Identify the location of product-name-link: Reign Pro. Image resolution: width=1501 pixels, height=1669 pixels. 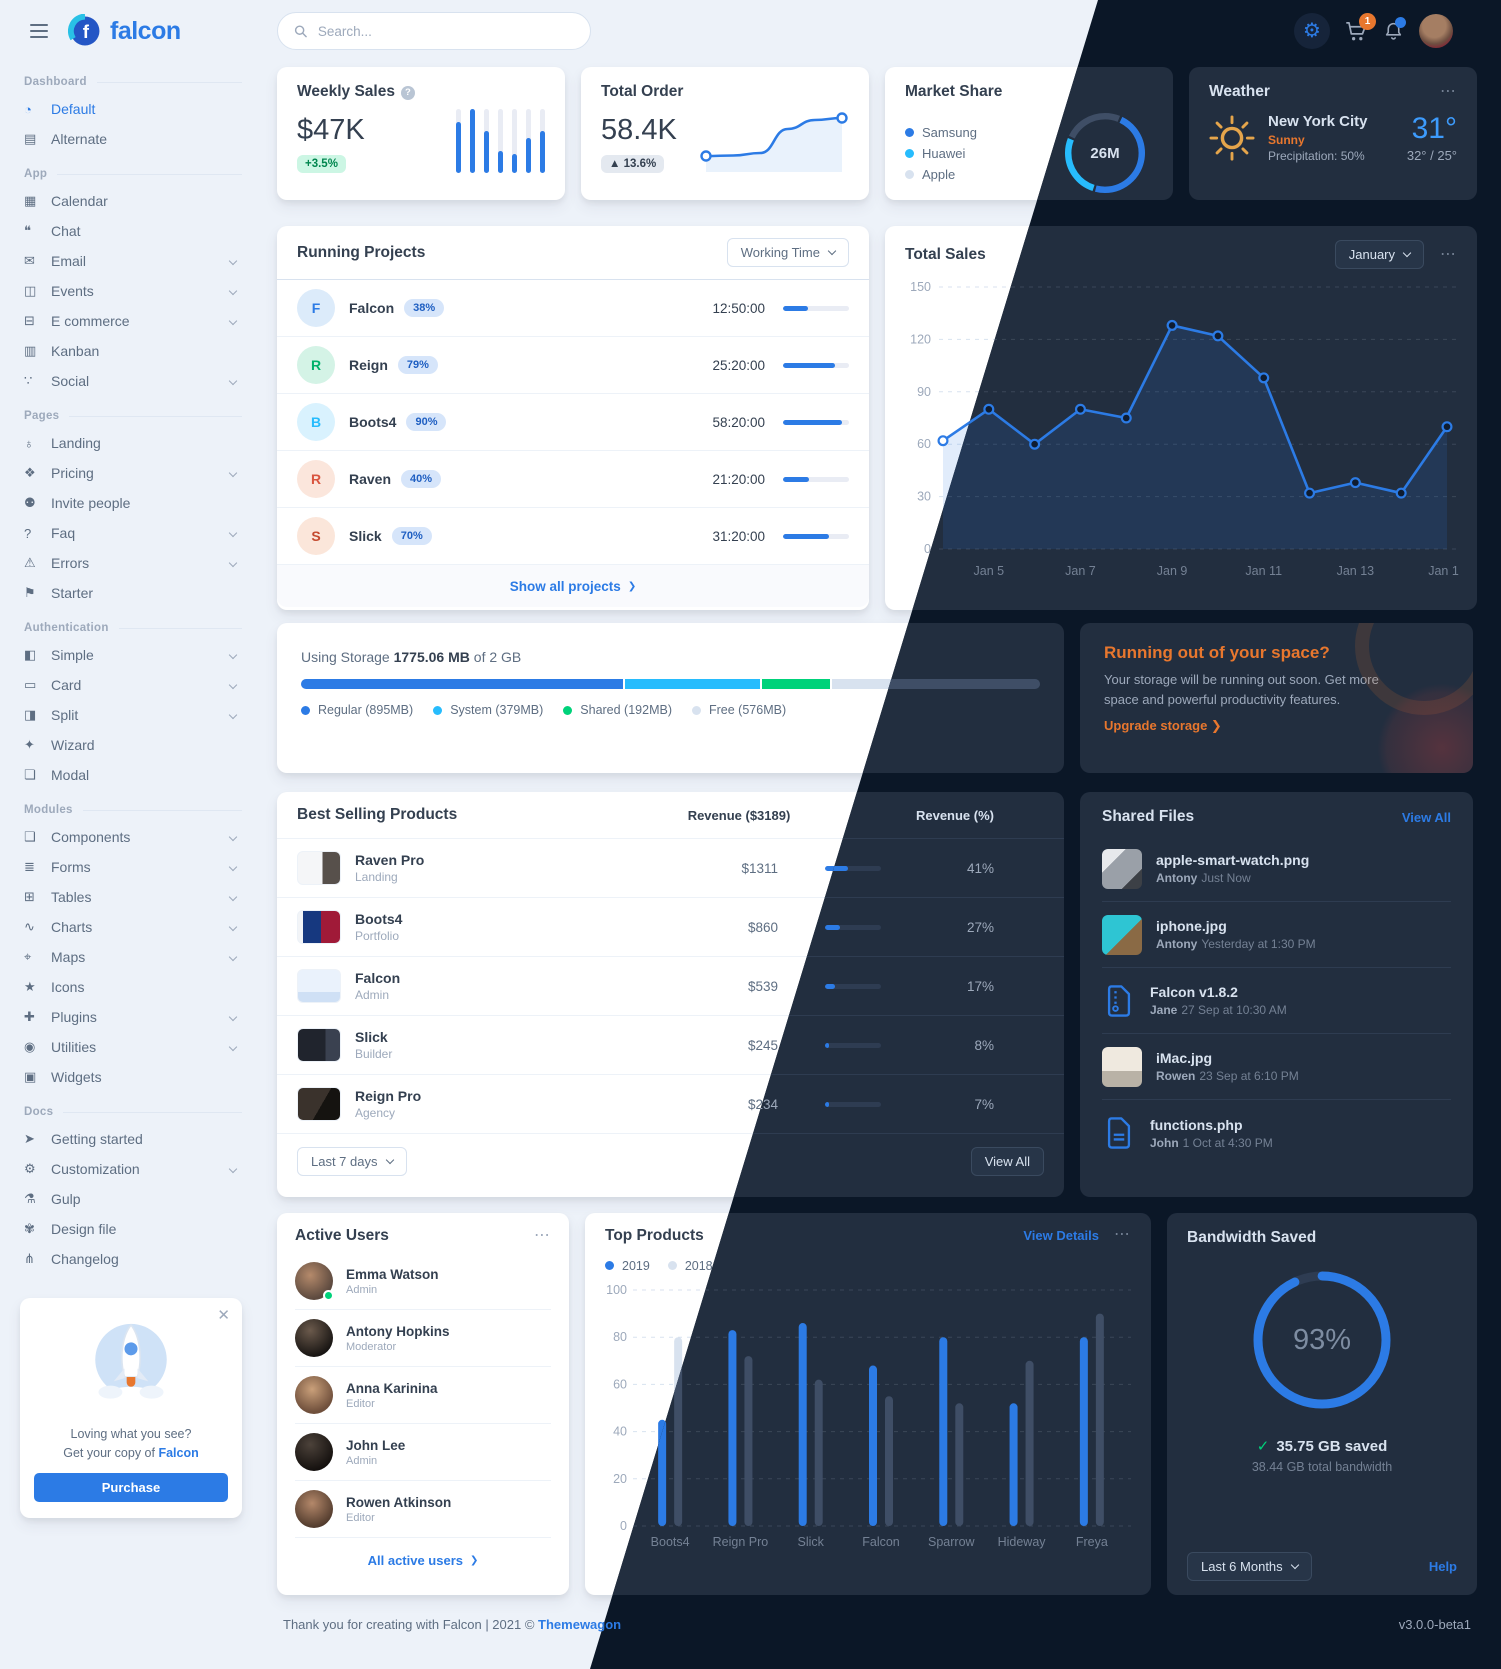
(388, 1096).